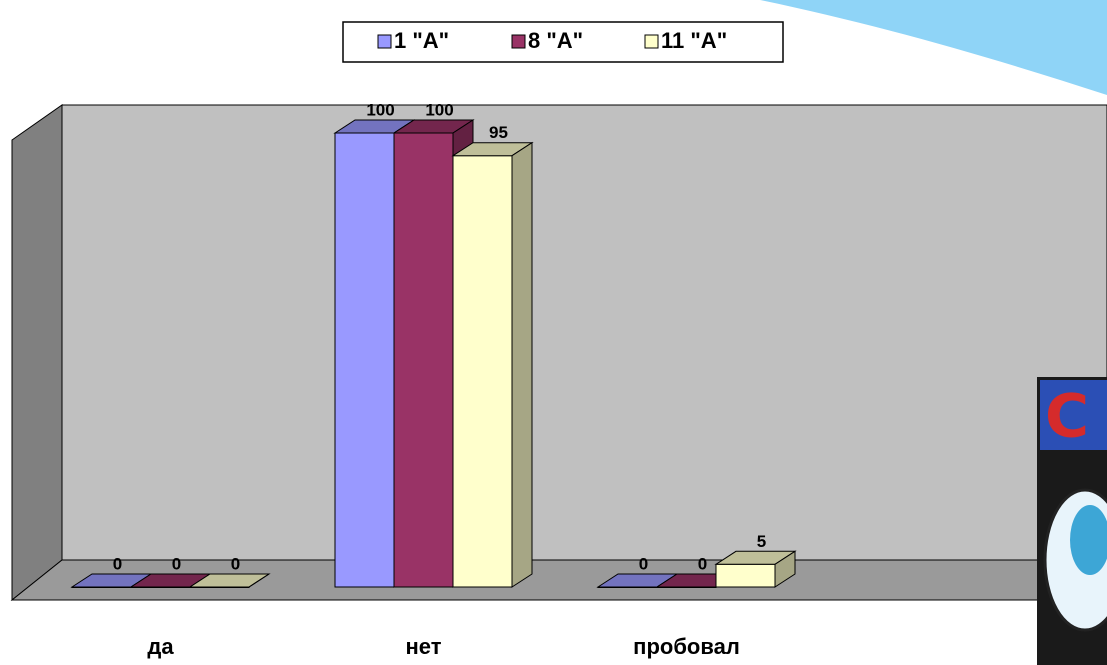 This screenshot has height=665, width=1107. Describe the element at coordinates (423, 646) in the screenshot. I see `x-tick-label: нет` at that location.